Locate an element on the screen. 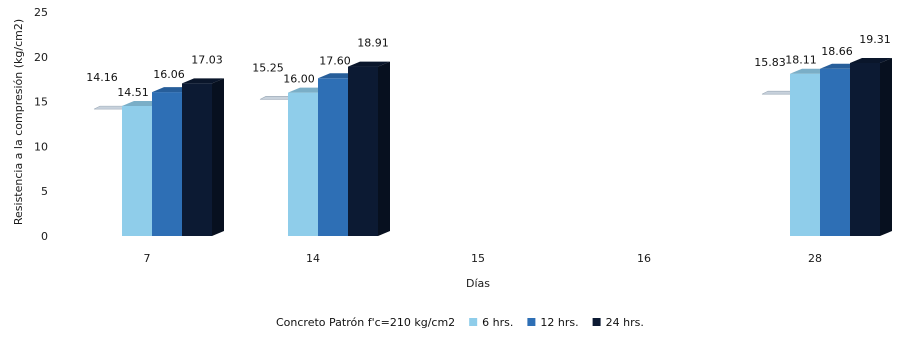 This screenshot has width=906, height=339. x-tick-label: 16 is located at coordinates (644, 258).